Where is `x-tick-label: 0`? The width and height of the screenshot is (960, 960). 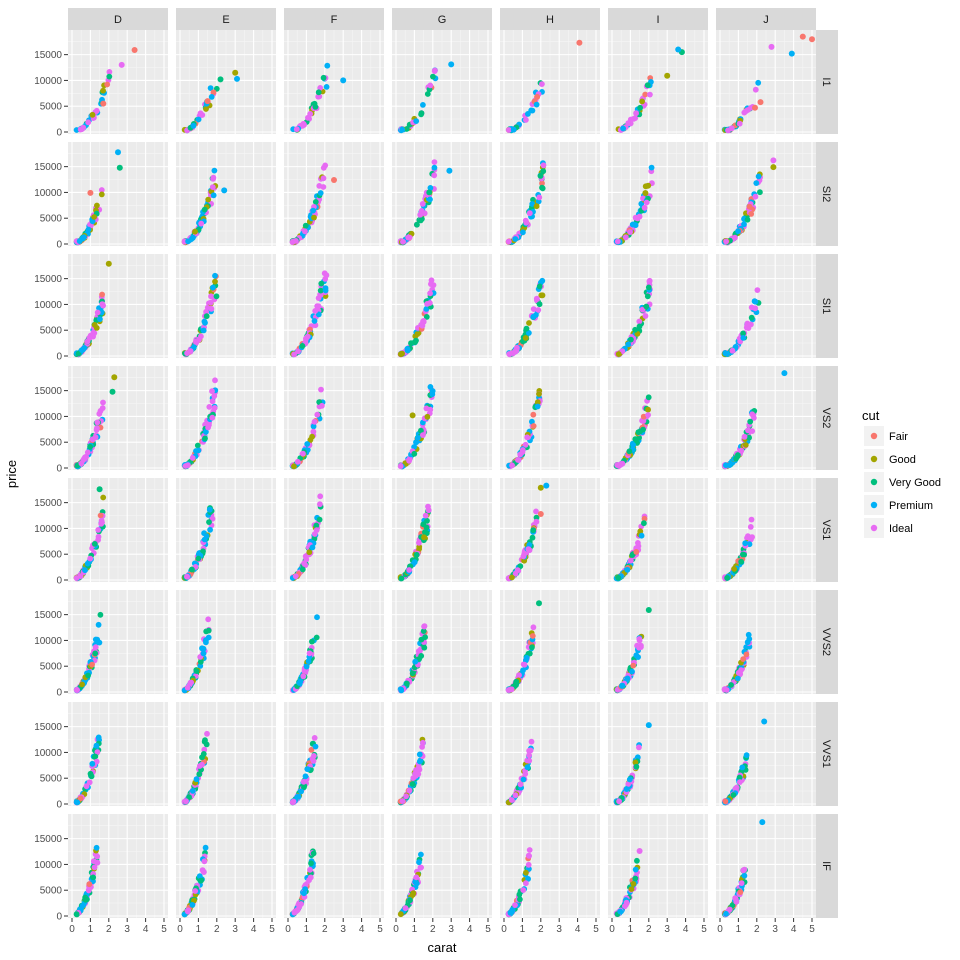 x-tick-label: 0 is located at coordinates (612, 929).